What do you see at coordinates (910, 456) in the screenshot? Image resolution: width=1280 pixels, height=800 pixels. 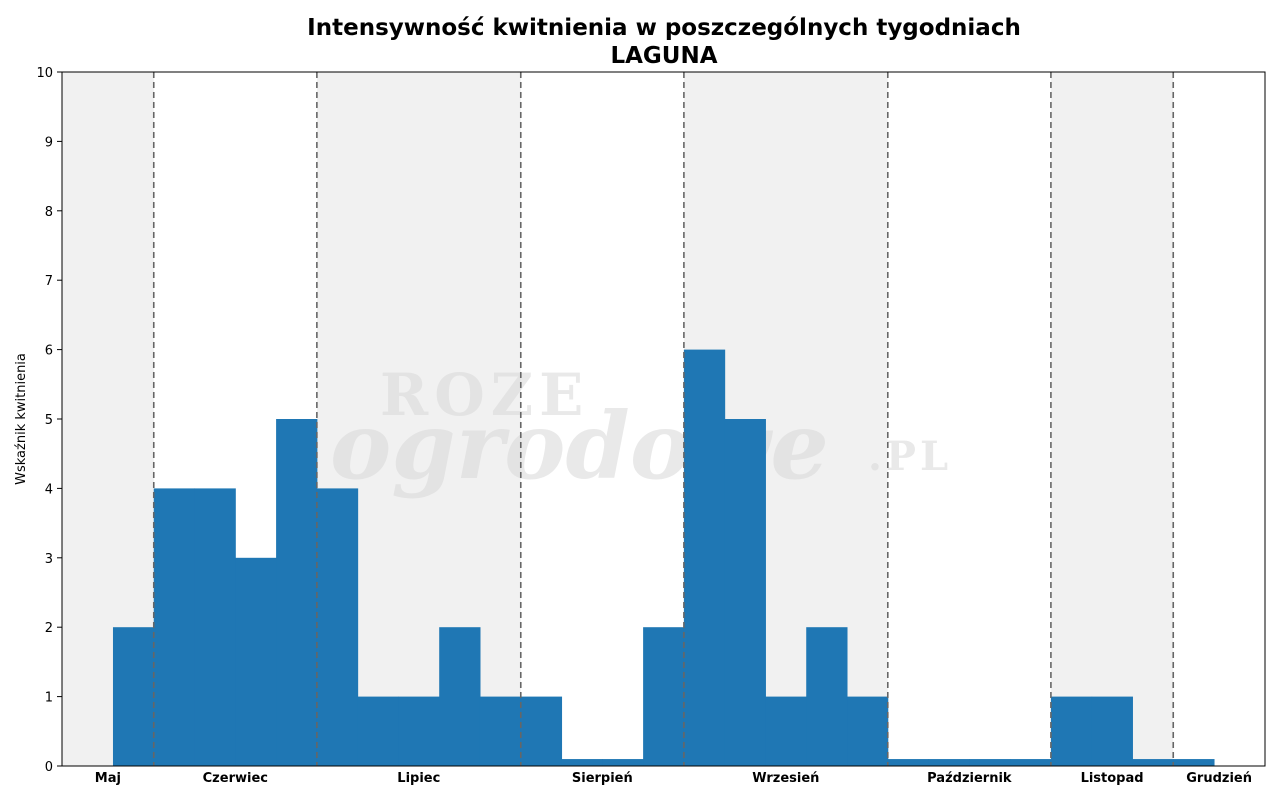 I see `watermark-pl: .PL` at bounding box center [910, 456].